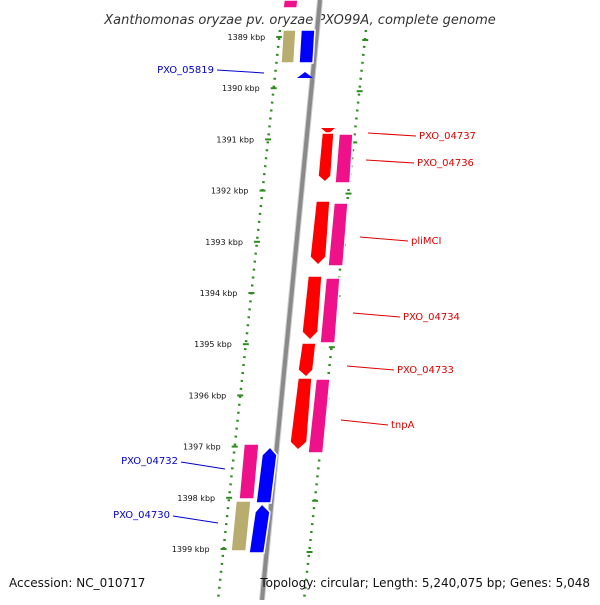  I want to click on label-pxo-04737: PXO_04737, so click(447, 136).